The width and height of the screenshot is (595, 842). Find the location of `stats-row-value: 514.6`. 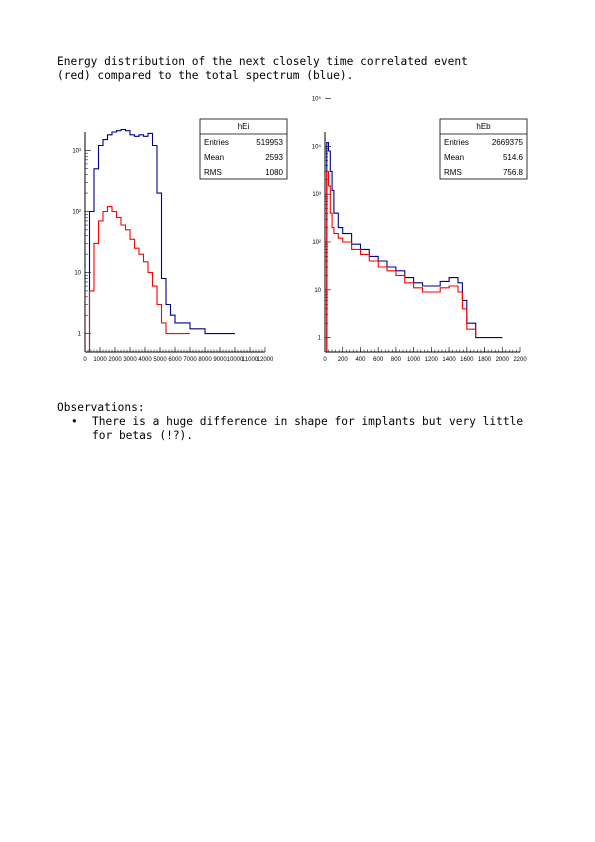

stats-row-value: 514.6 is located at coordinates (513, 157).